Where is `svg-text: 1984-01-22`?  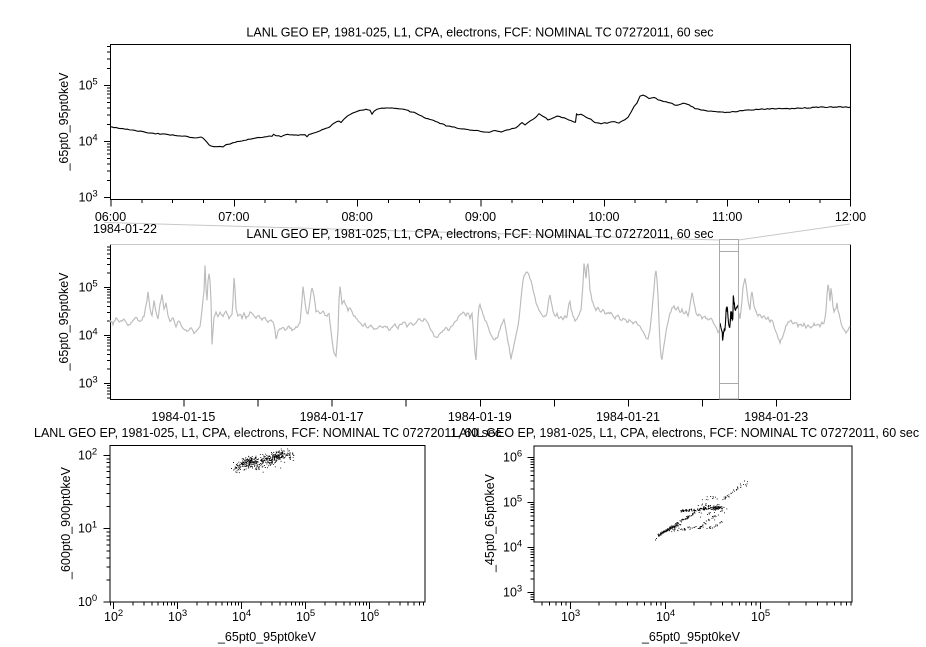 svg-text: 1984-01-22 is located at coordinates (125, 229).